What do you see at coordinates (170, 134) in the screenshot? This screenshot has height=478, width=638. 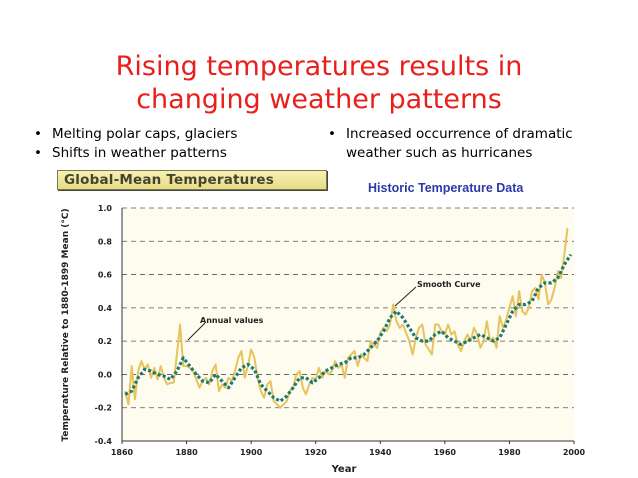 I see `bullet-item: Melting polar caps, glaciers` at bounding box center [170, 134].